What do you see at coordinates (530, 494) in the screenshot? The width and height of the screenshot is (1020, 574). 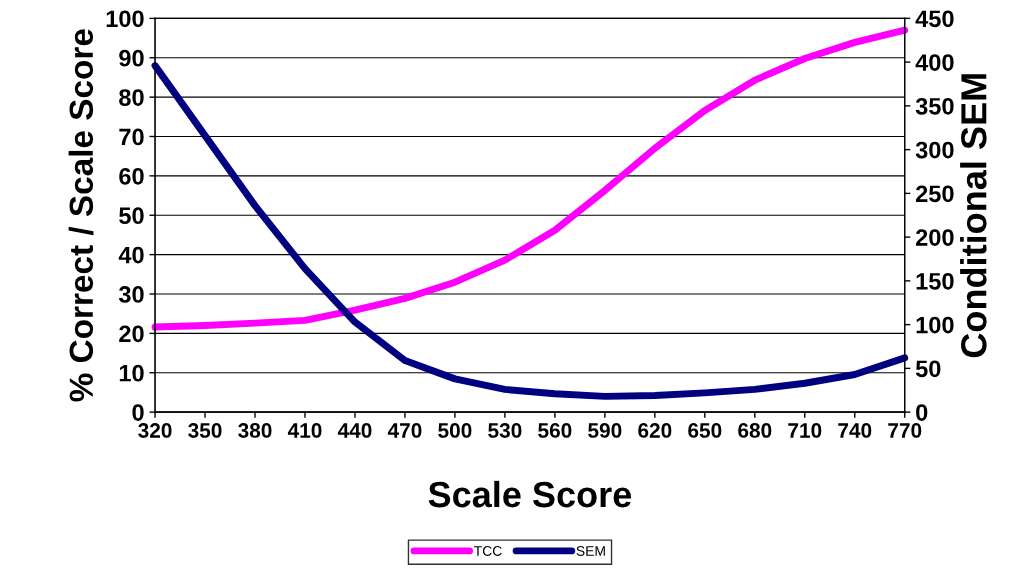 I see `x-axis-title: Scale Score` at bounding box center [530, 494].